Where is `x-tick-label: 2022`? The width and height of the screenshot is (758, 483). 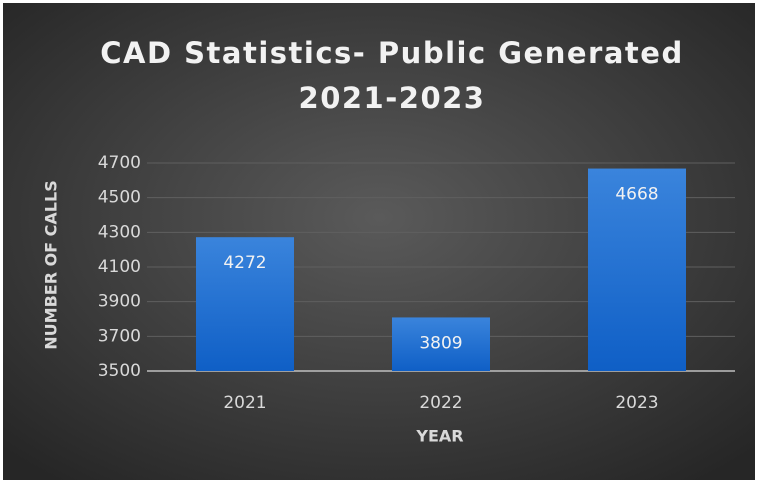
x-tick-label: 2022 is located at coordinates (440, 403).